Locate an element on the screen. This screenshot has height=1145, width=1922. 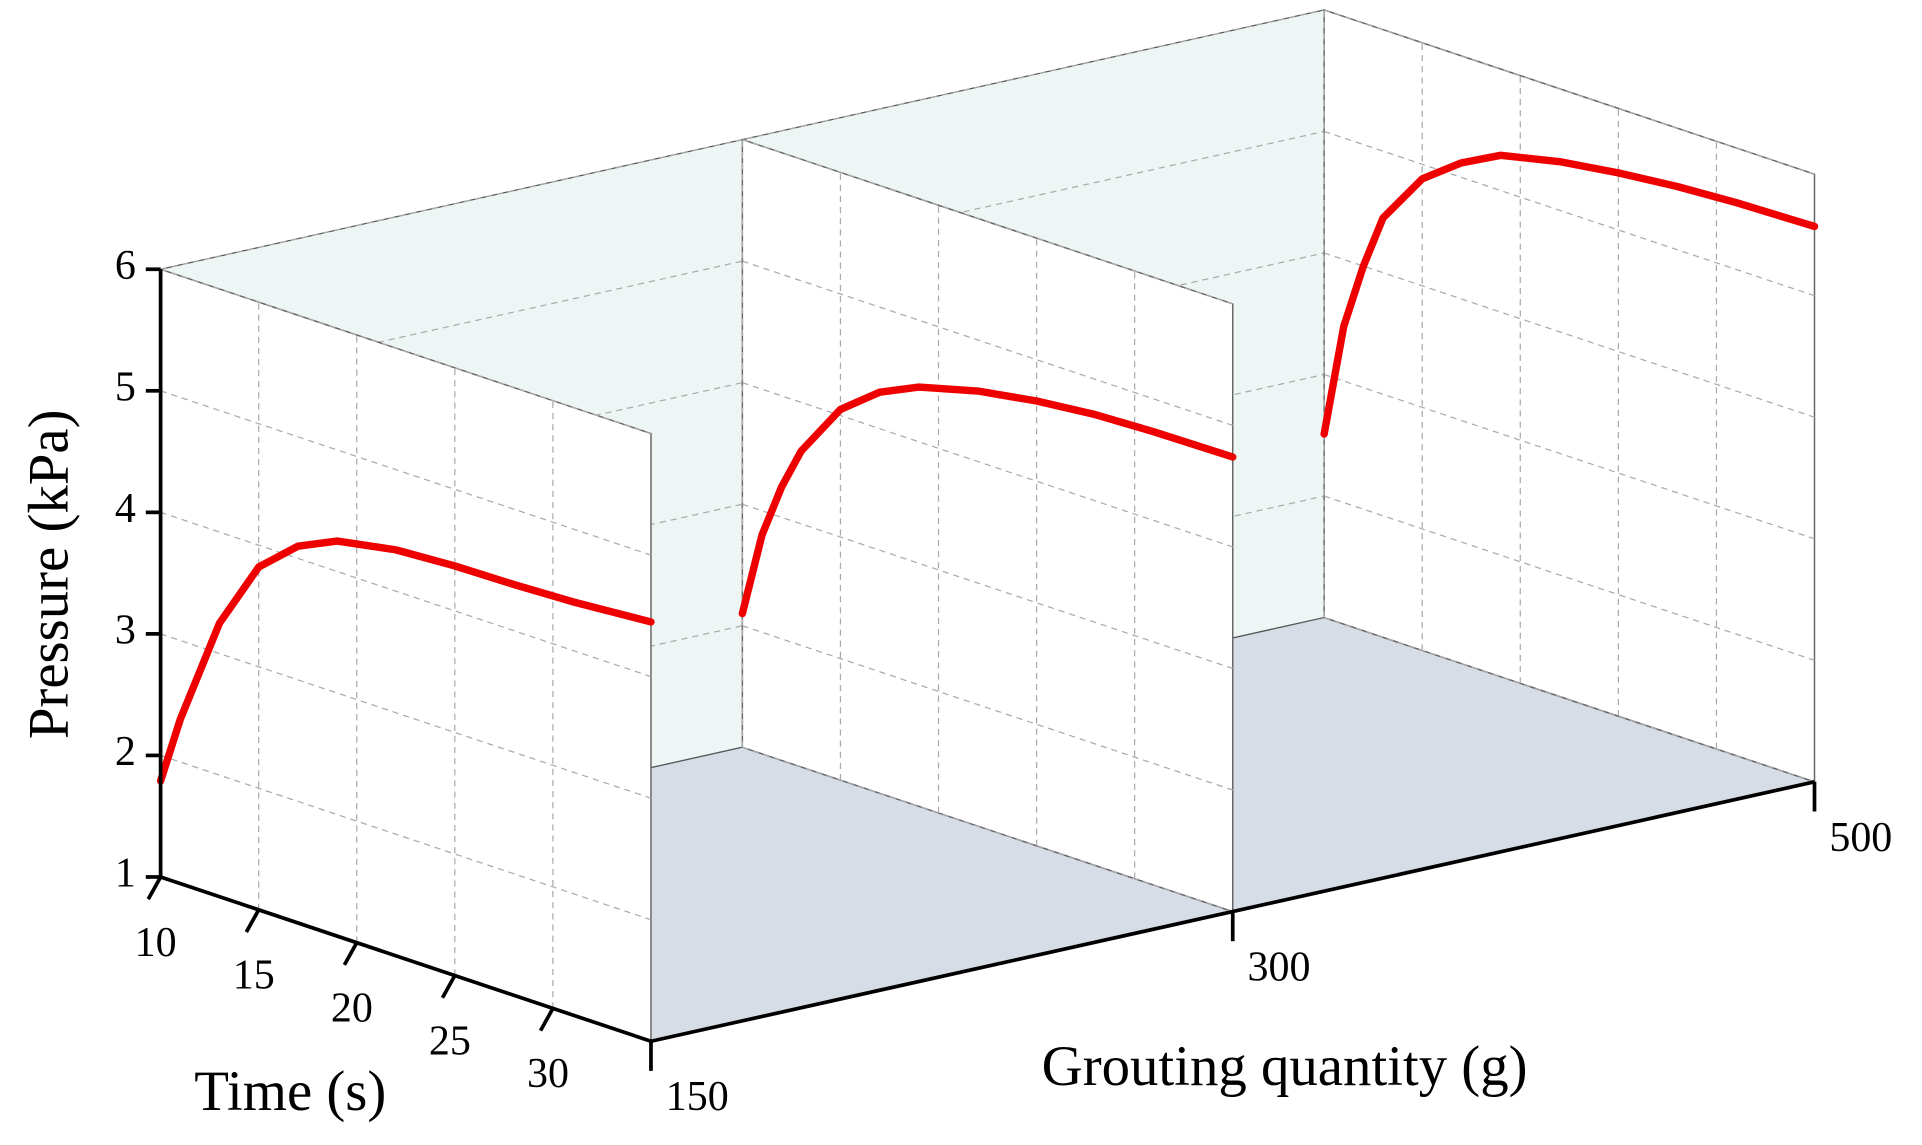
x-tick-label: 20 is located at coordinates (352, 1008).